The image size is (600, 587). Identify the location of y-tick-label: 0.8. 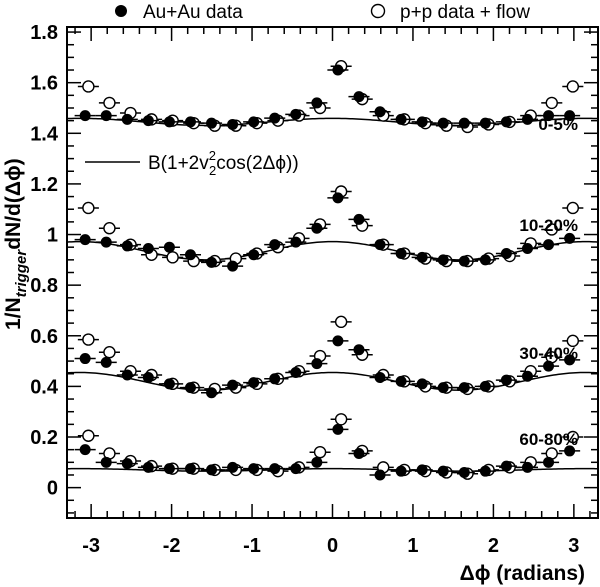
(44, 286).